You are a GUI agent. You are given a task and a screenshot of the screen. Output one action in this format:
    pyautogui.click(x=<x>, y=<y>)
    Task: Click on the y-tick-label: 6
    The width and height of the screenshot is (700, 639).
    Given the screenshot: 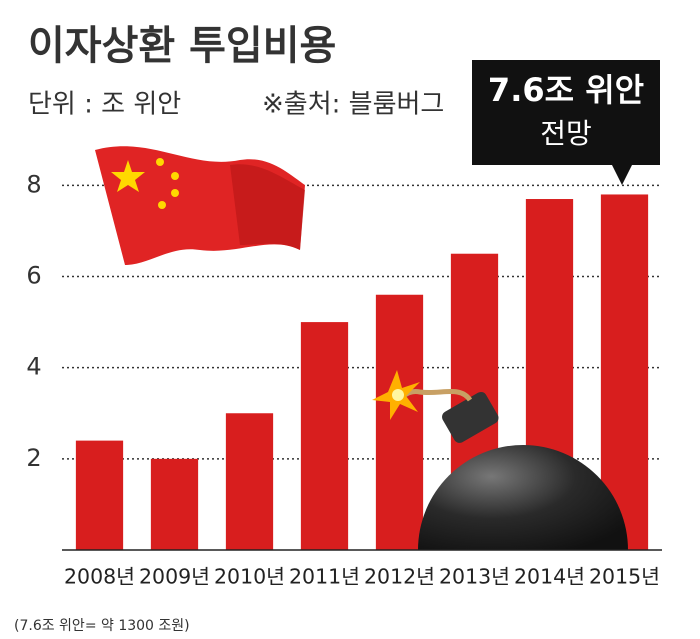 What is the action you would take?
    pyautogui.click(x=33, y=276)
    